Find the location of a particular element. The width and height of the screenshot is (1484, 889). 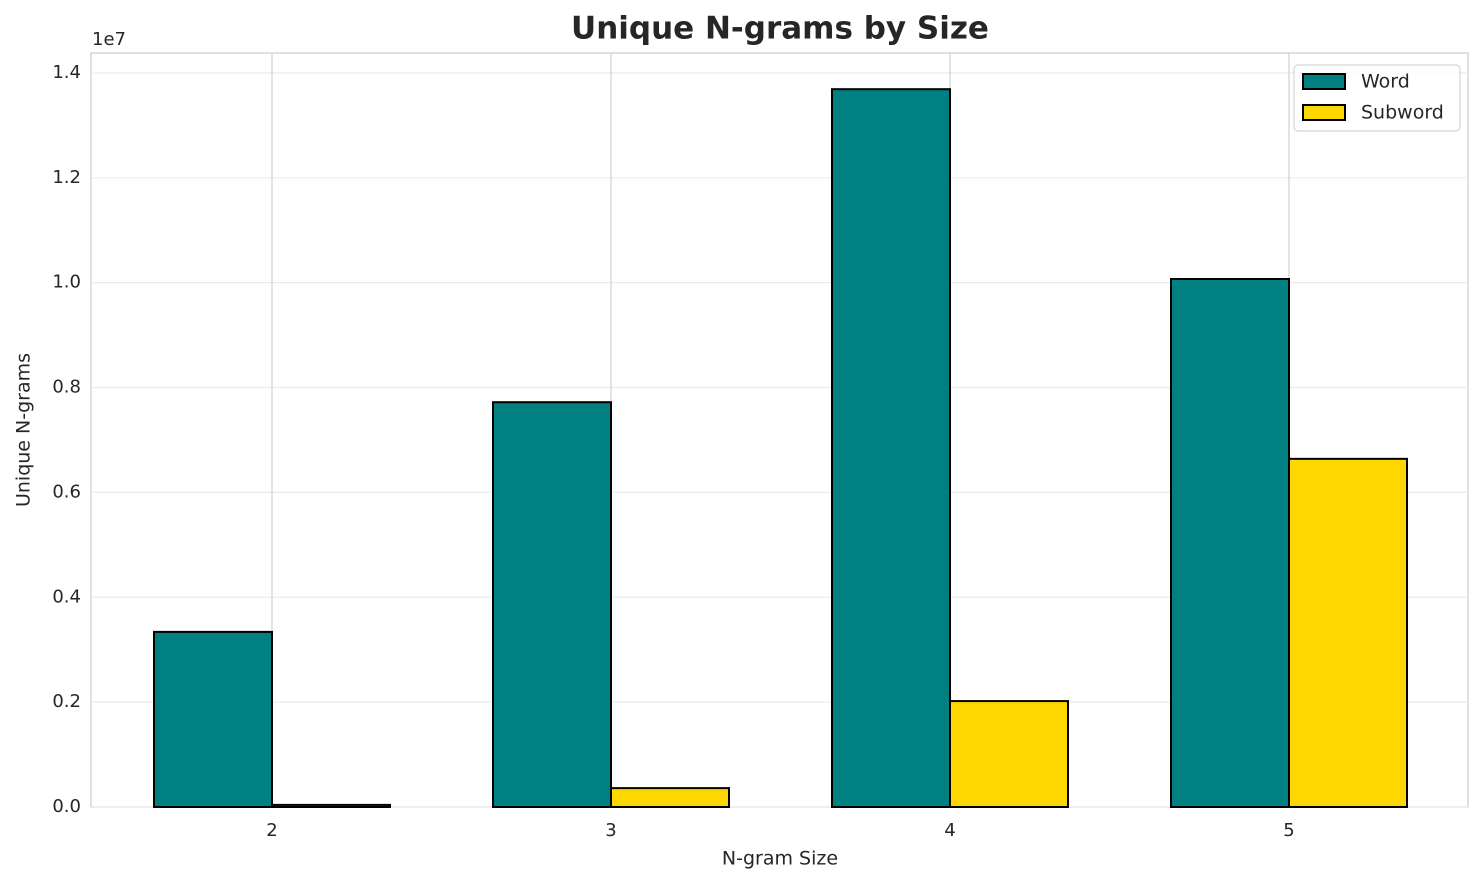

y-tick-label: 0.6 is located at coordinates (66, 491).